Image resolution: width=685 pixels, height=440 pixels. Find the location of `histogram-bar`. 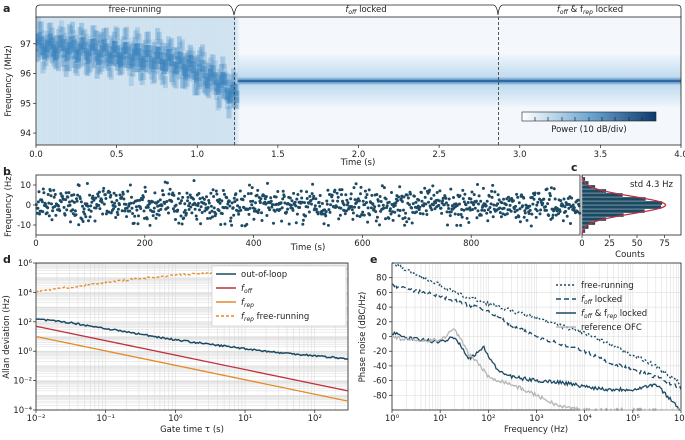

histogram-bar is located at coordinates (621, 207).